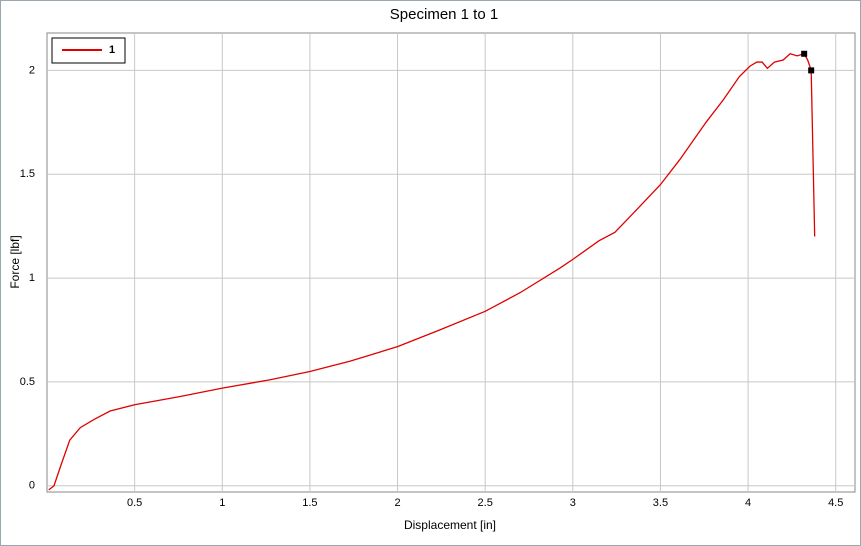 Image resolution: width=861 pixels, height=546 pixels. What do you see at coordinates (450, 525) in the screenshot?
I see `x-axis-label: Displacement [in]` at bounding box center [450, 525].